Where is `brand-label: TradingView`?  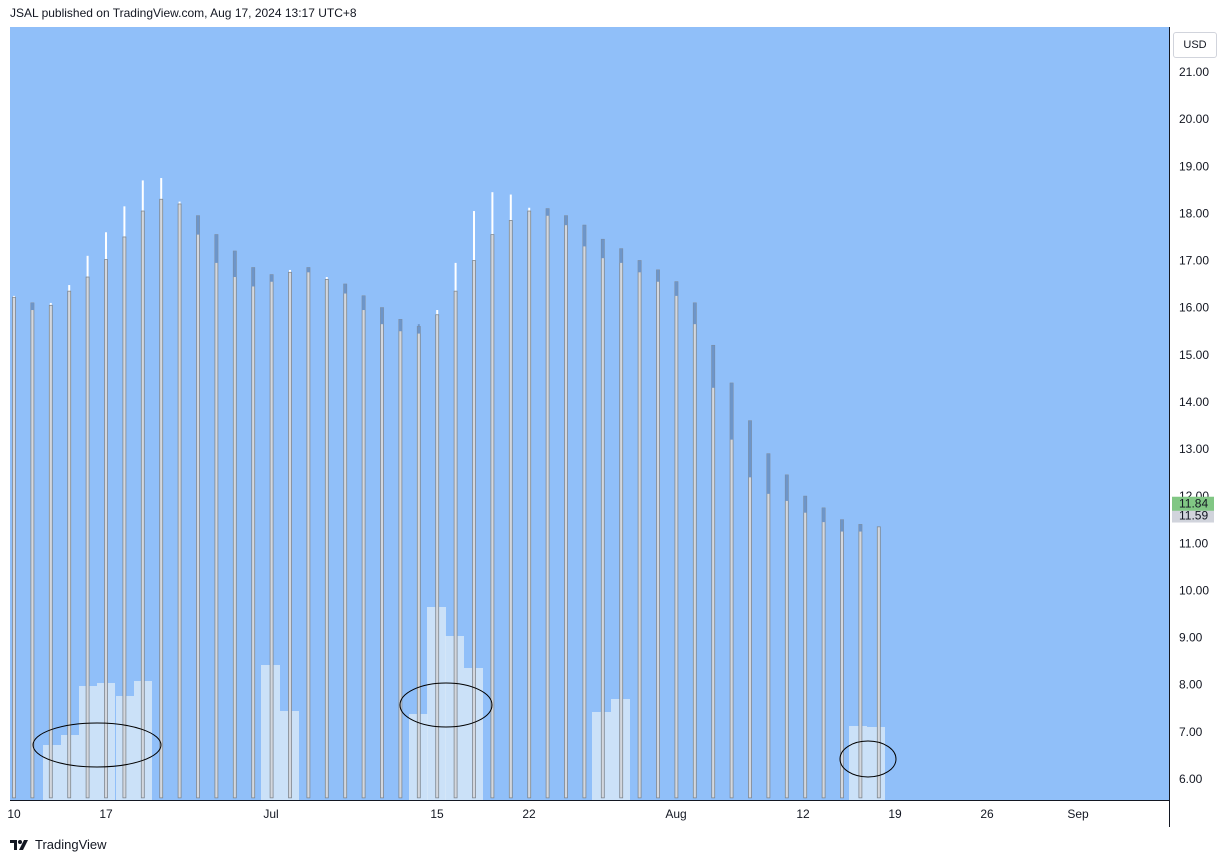
brand-label: TradingView is located at coordinates (71, 844).